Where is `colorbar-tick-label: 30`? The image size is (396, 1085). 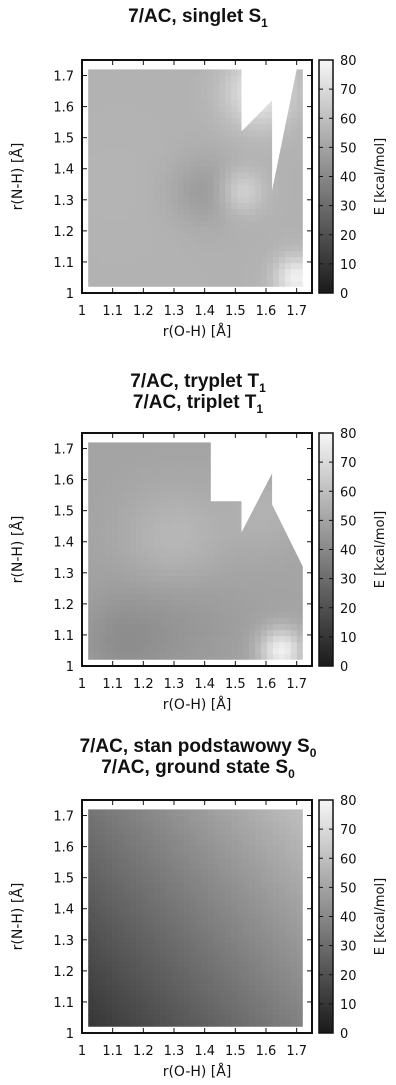
colorbar-tick-label: 30 is located at coordinates (348, 947).